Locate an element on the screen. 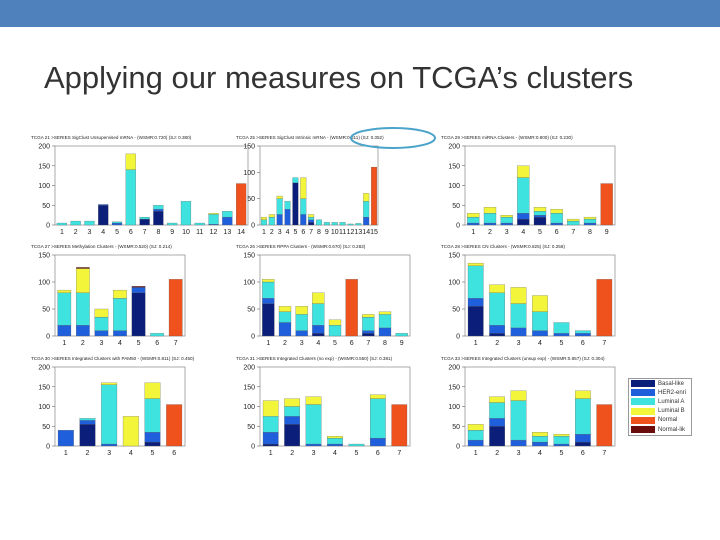  legend-item: Luminal B is located at coordinates (660, 411).